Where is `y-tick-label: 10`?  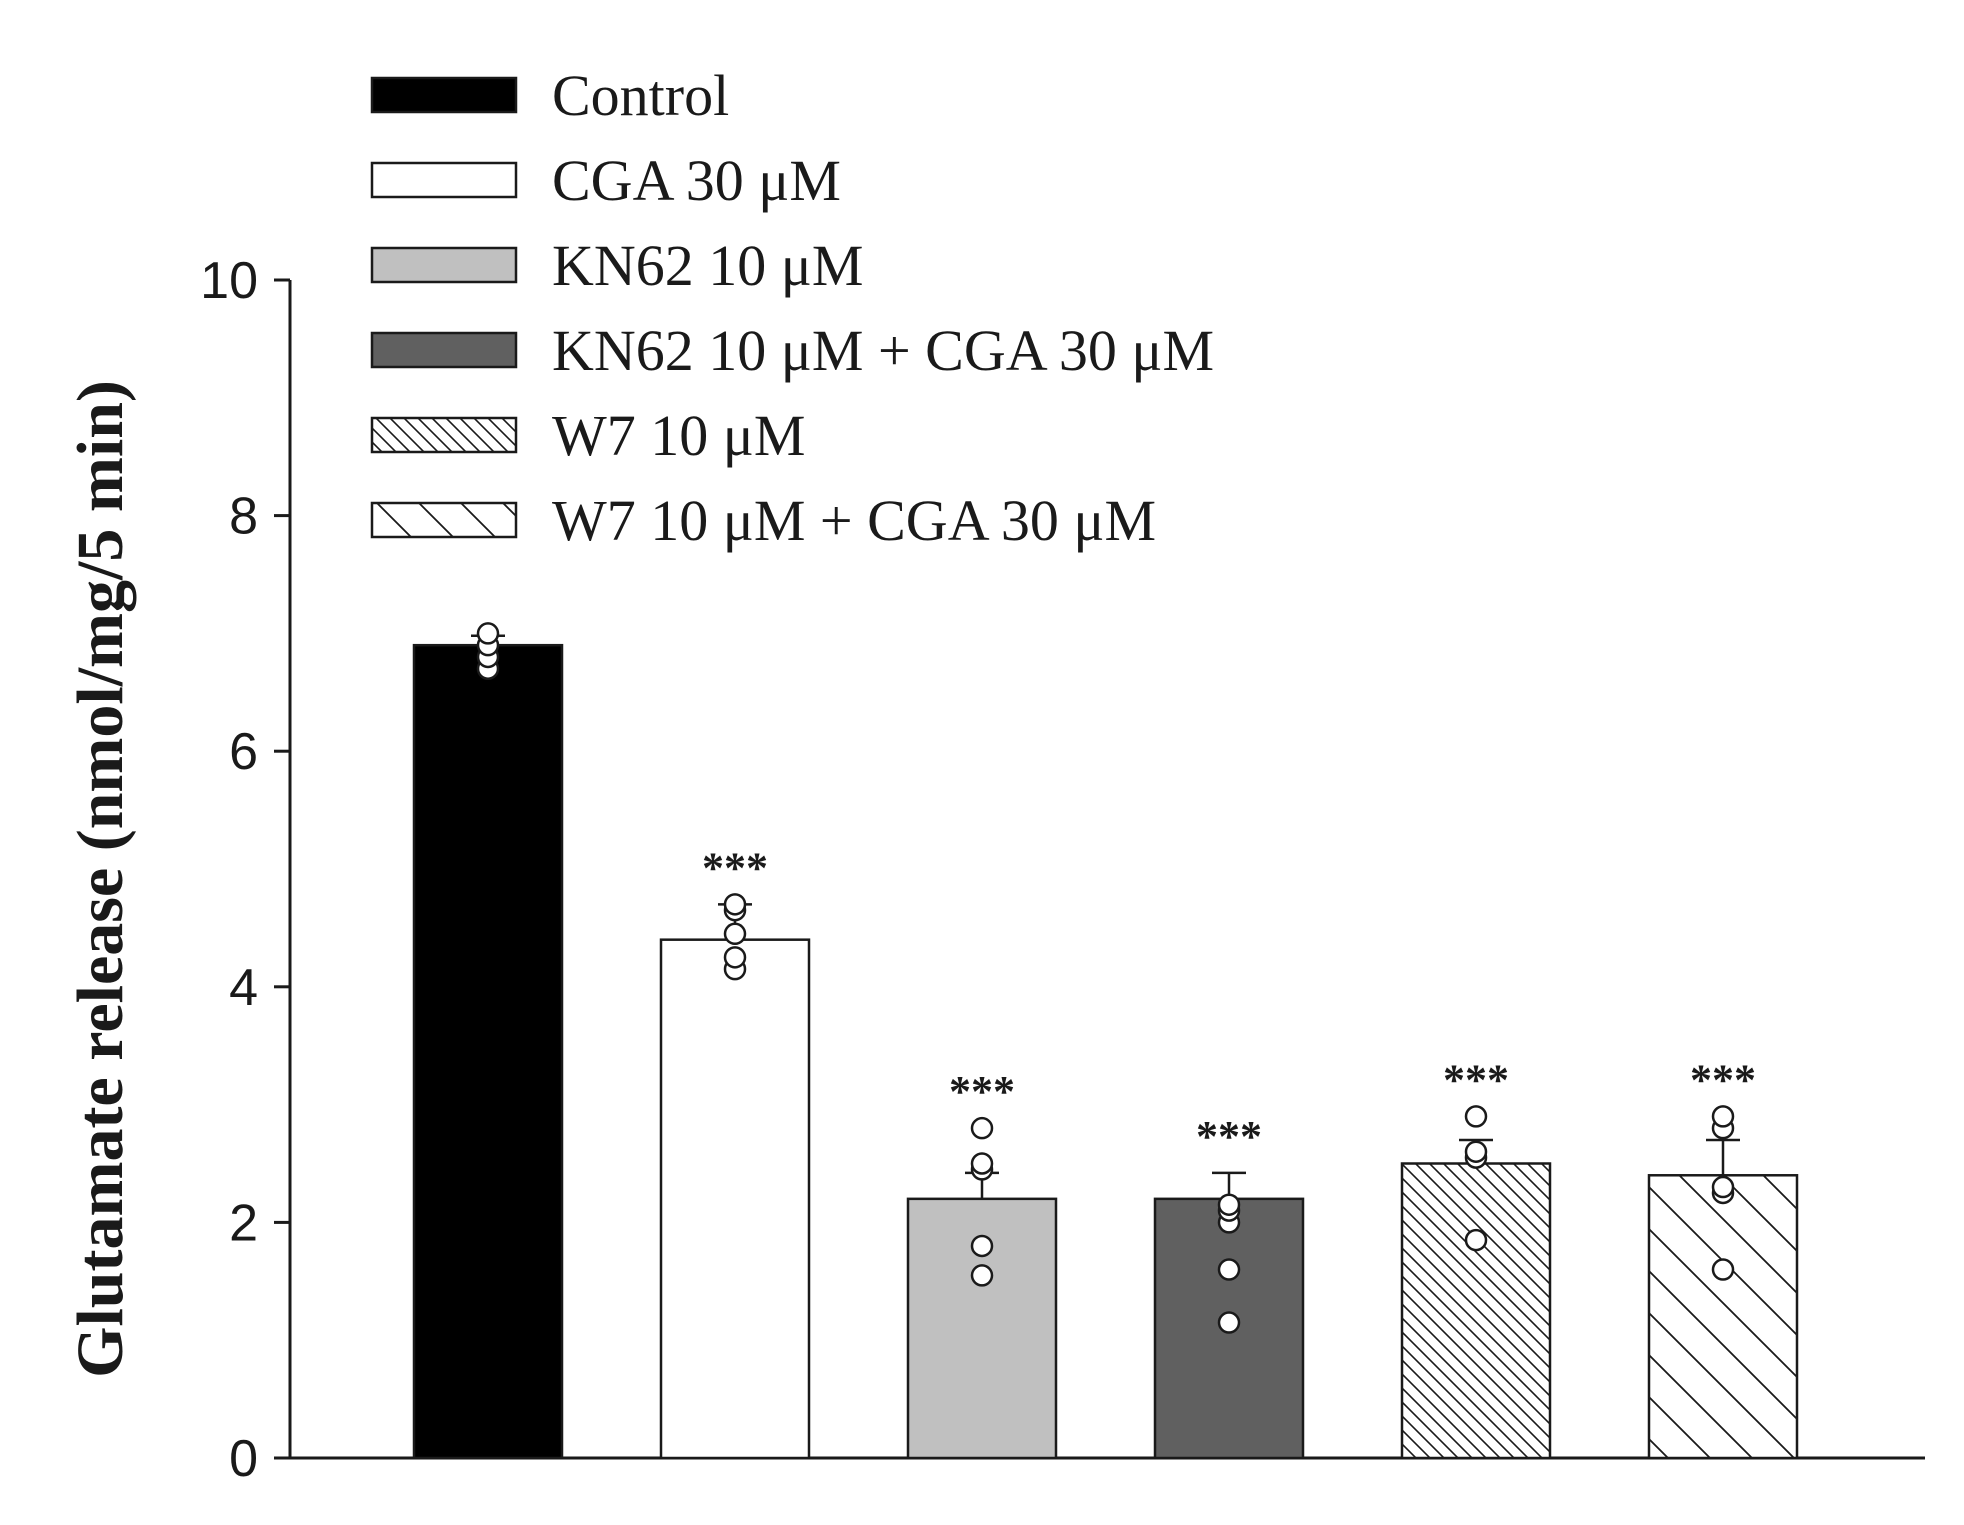
y-tick-label: 10 is located at coordinates (229, 281).